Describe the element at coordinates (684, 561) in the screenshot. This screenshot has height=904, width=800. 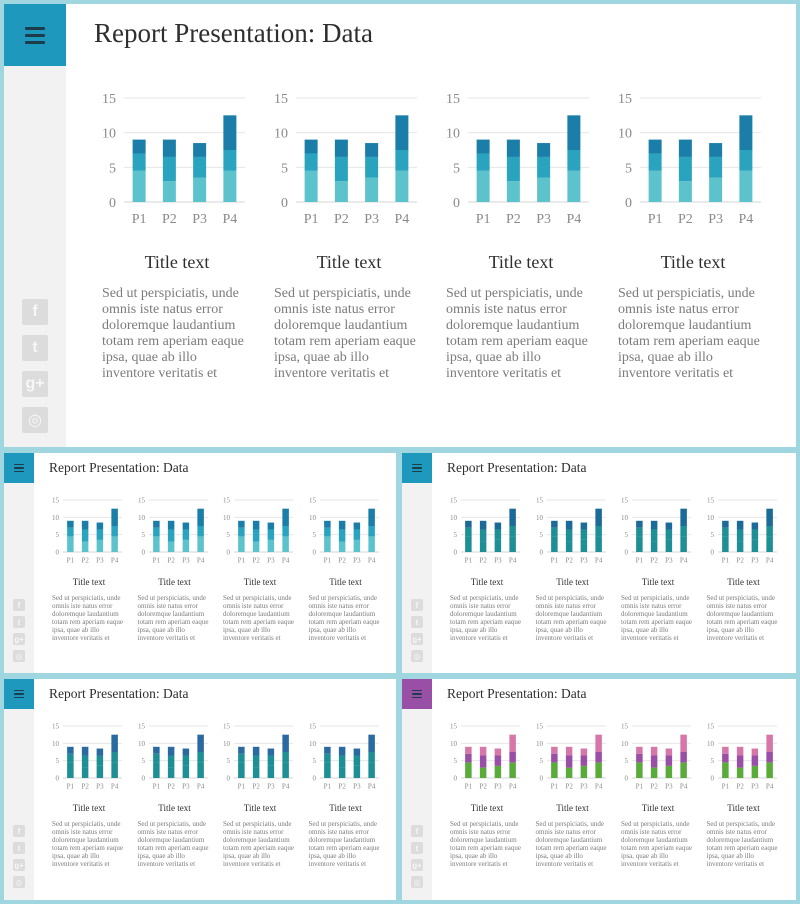
I see `x-tick-label: P4` at that location.